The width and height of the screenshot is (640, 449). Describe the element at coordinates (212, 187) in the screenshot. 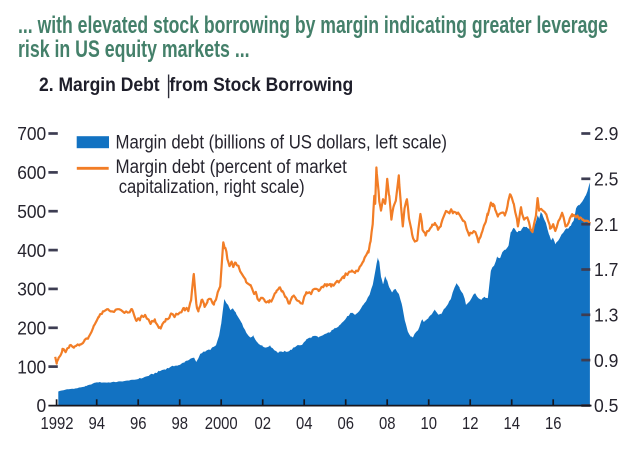

I see `svg-text: capitalization, right scale)` at that location.